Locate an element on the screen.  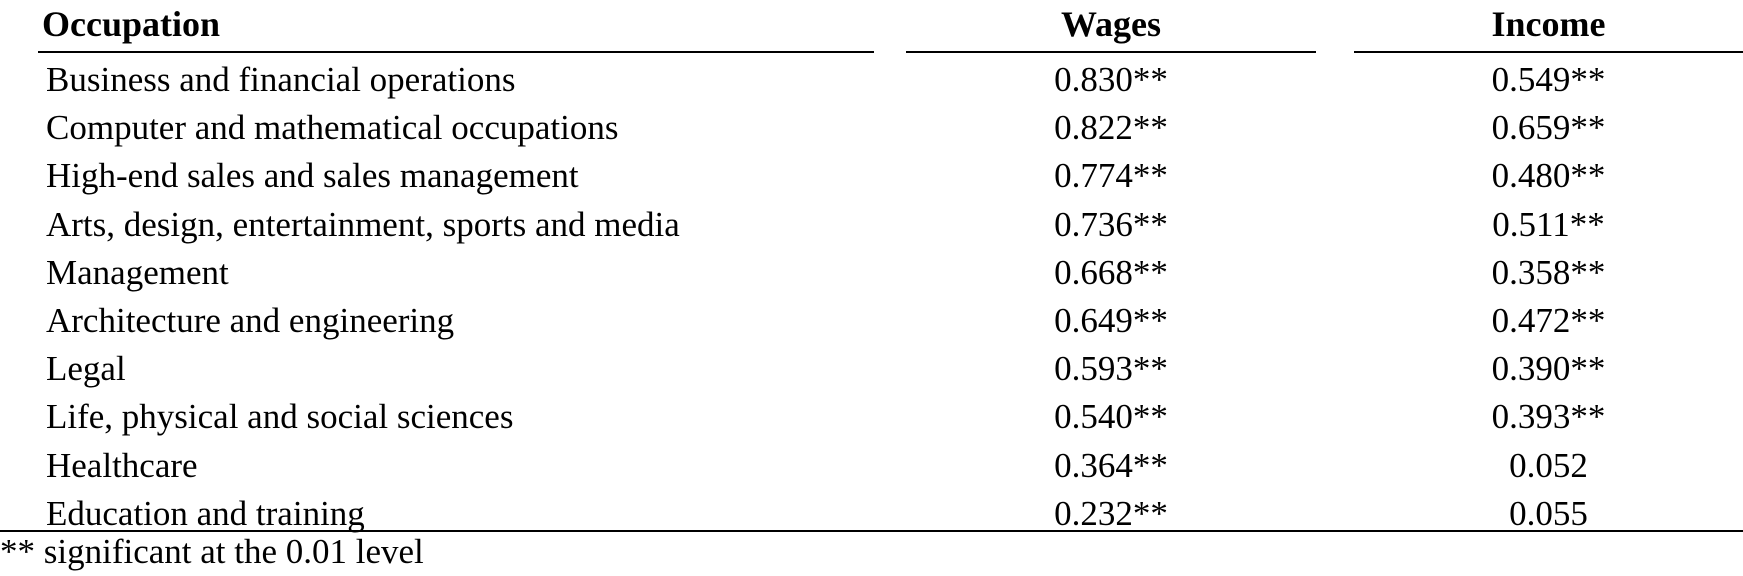
income-cell: 0.480** is located at coordinates (1548, 176).